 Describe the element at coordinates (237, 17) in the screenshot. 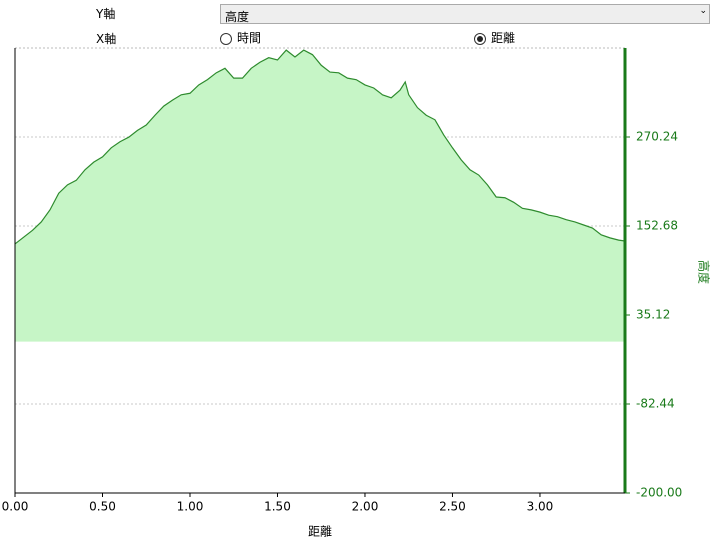

I see `dropdown-value: 高度` at that location.